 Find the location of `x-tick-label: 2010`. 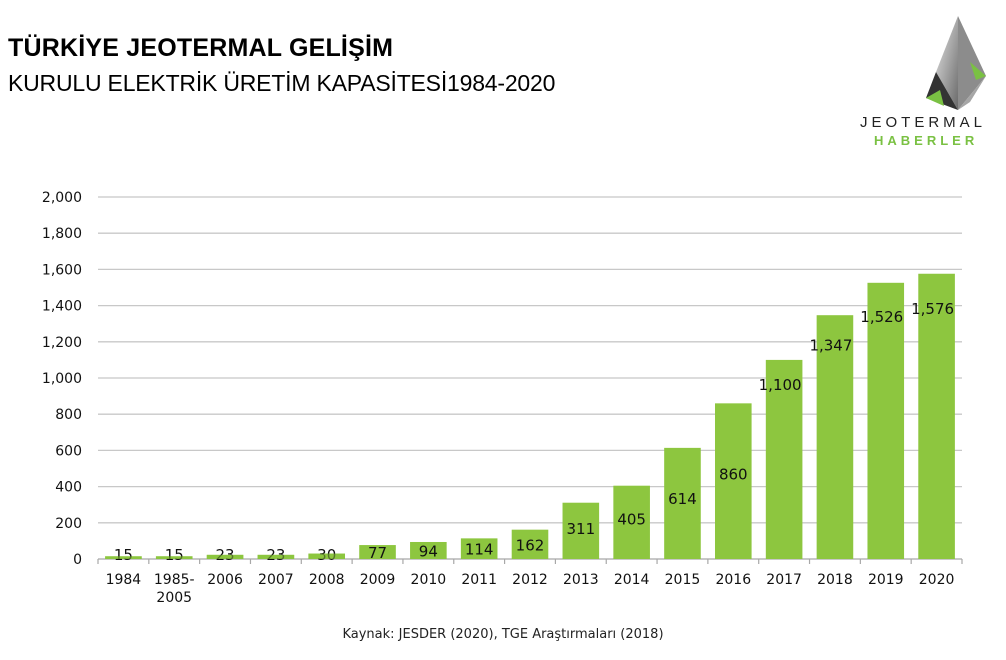

x-tick-label: 2010 is located at coordinates (429, 580).